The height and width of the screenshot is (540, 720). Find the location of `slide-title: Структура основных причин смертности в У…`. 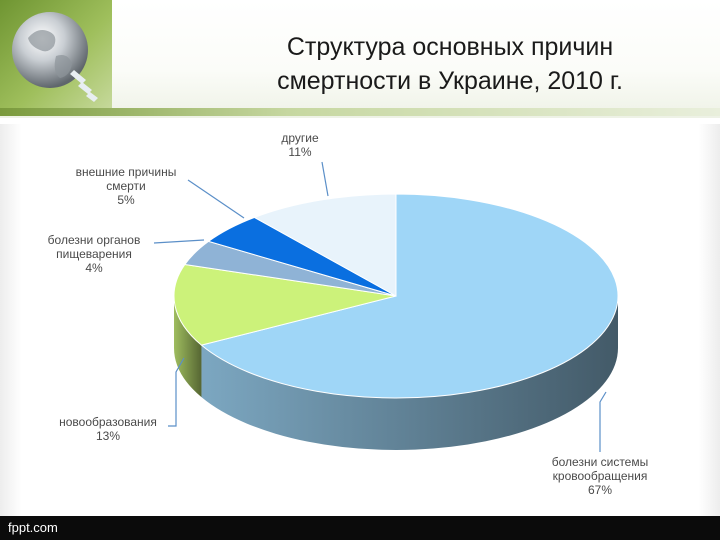

slide-title: Структура основных причин смертности в У… is located at coordinates (450, 64).